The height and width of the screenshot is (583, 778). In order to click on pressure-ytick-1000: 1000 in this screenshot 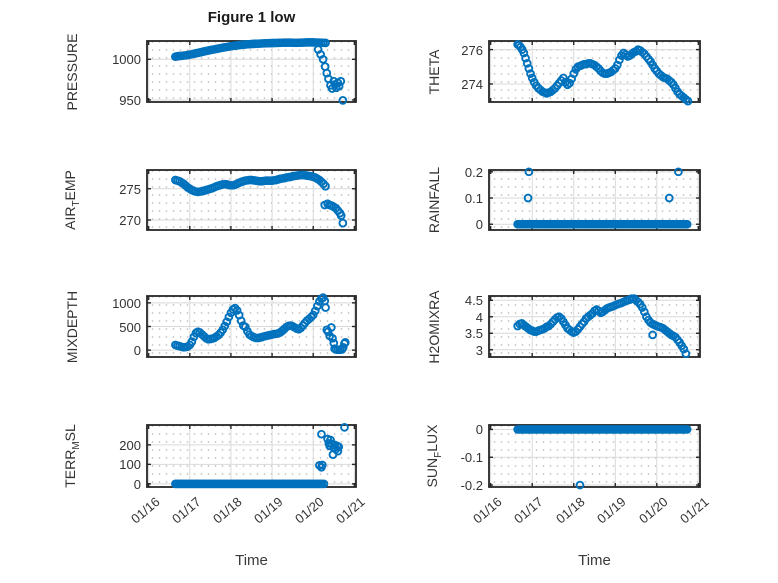, I will do `click(126, 60)`.